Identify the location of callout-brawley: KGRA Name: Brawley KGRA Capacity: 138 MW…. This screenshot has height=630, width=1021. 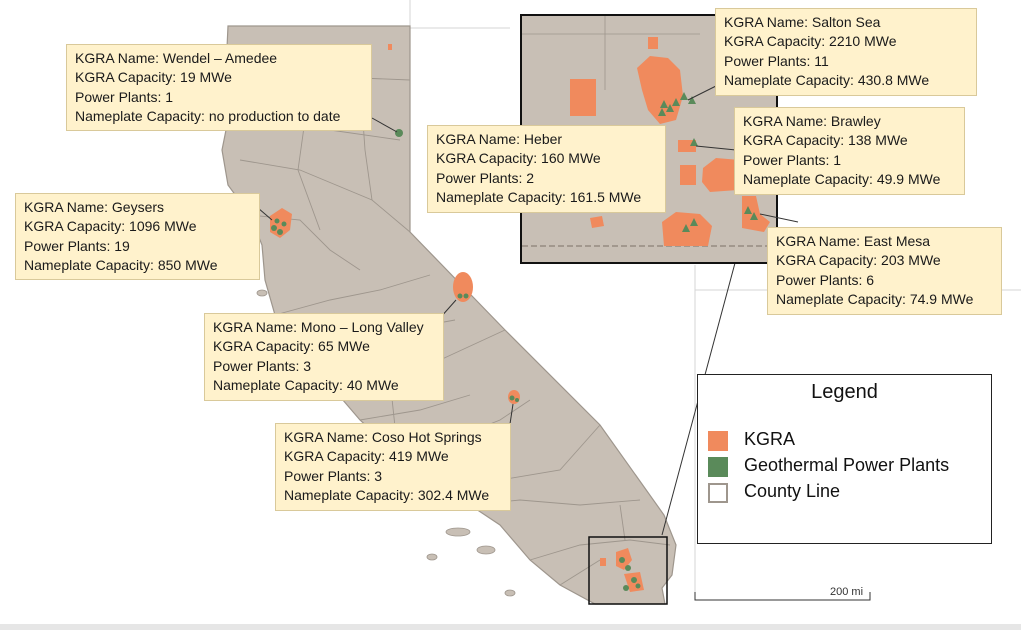
(849, 151).